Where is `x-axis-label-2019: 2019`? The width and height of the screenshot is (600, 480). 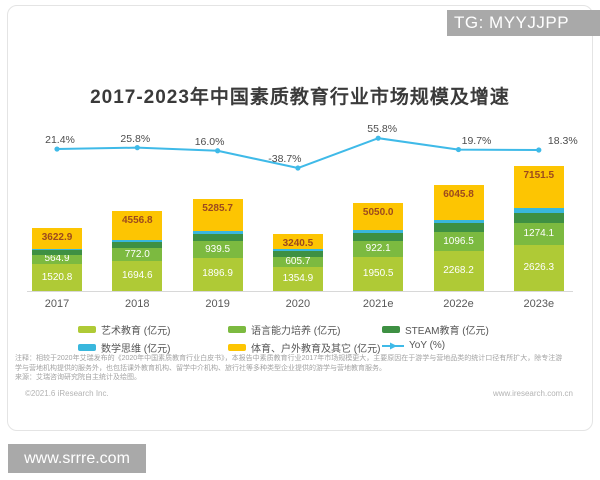
x-axis-label-2019: 2019 is located at coordinates (217, 304).